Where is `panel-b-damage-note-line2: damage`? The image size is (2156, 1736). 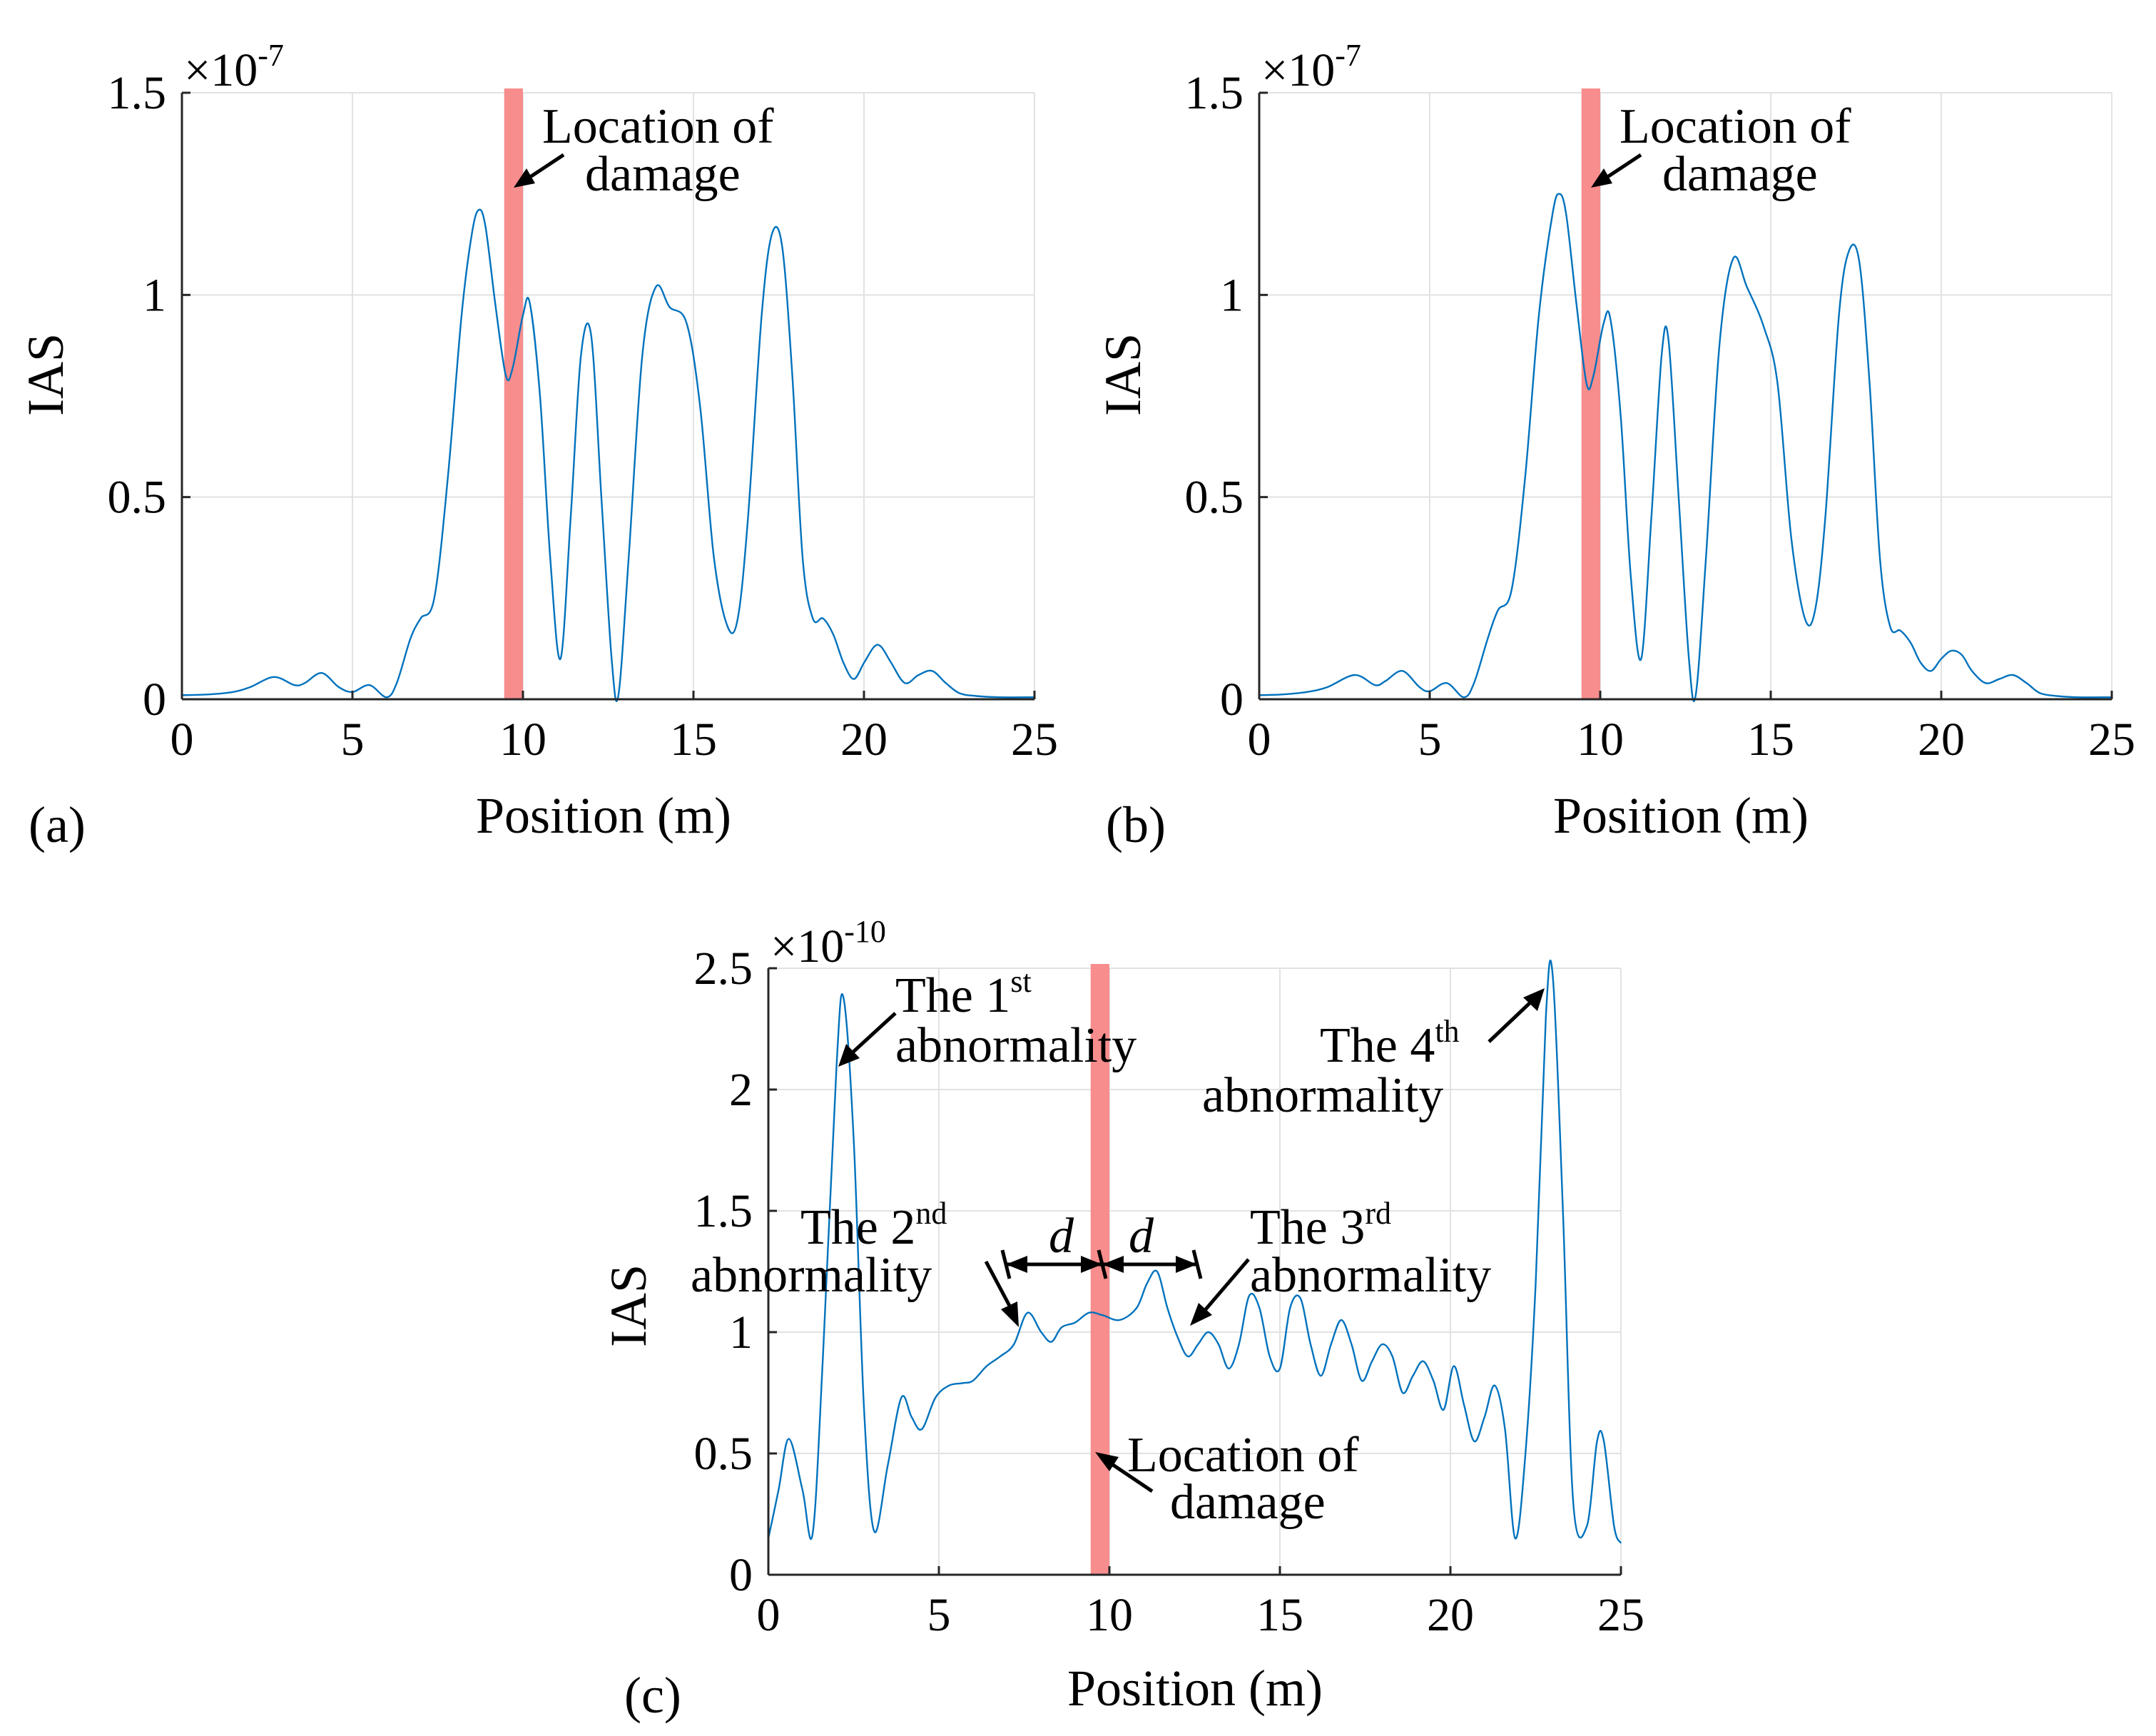
panel-b-damage-note-line2: damage is located at coordinates (1740, 174).